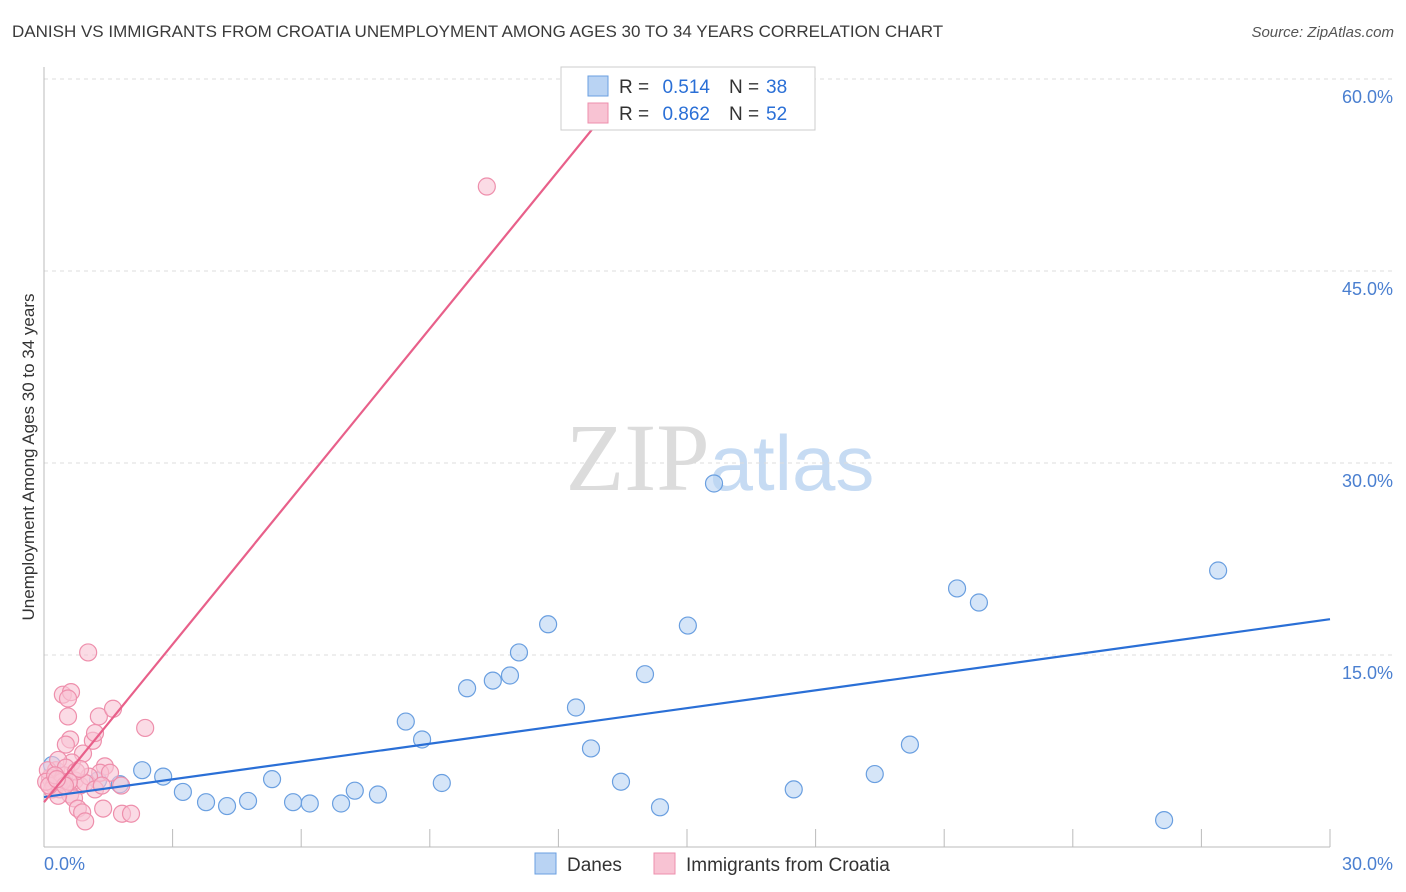  Describe the element at coordinates (64, 864) in the screenshot. I see `x-tick-label: 0.0%` at that location.